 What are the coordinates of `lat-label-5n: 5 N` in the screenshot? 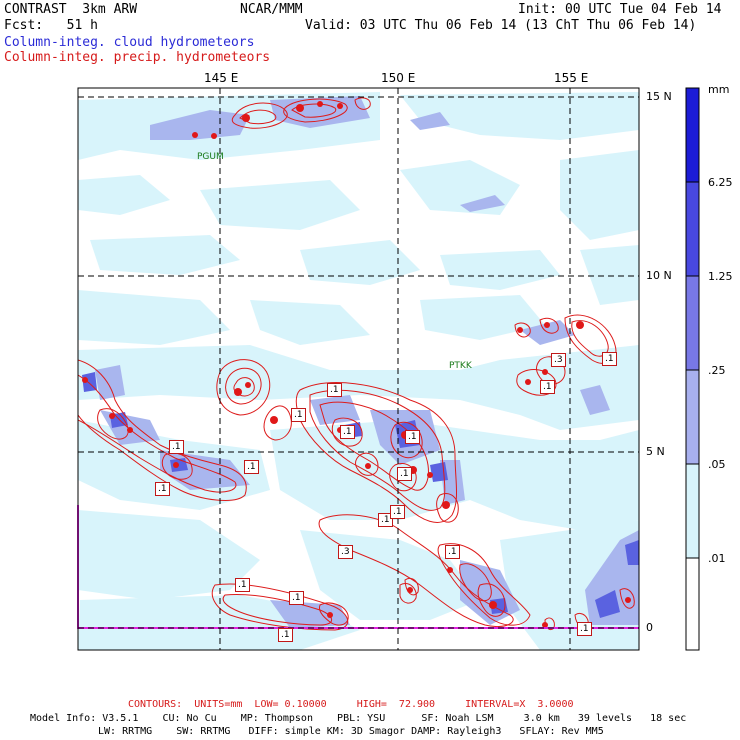 It's located at (655, 451).